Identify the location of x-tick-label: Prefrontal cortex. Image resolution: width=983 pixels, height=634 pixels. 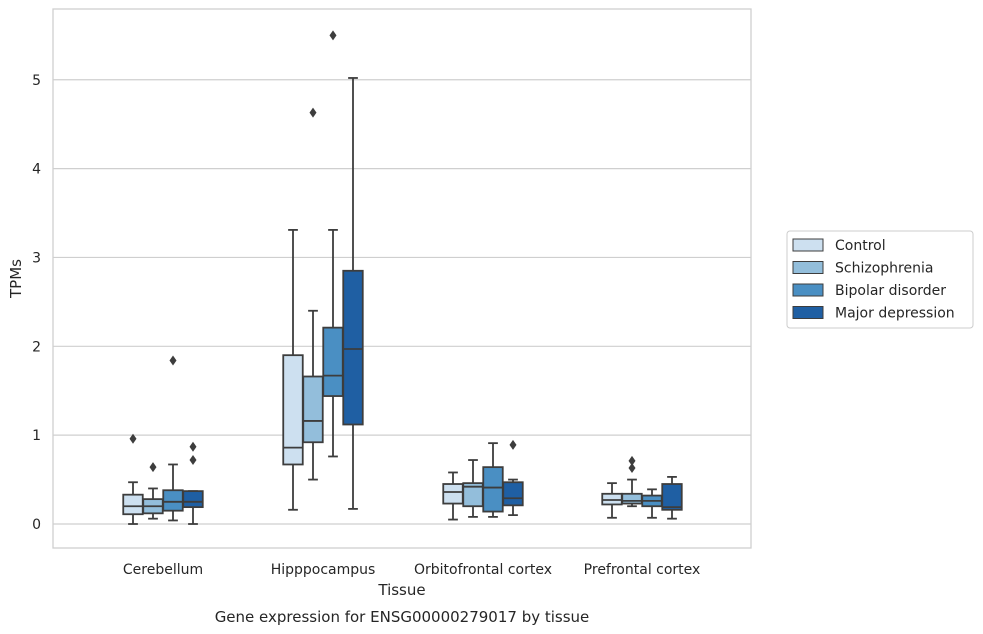
(642, 570).